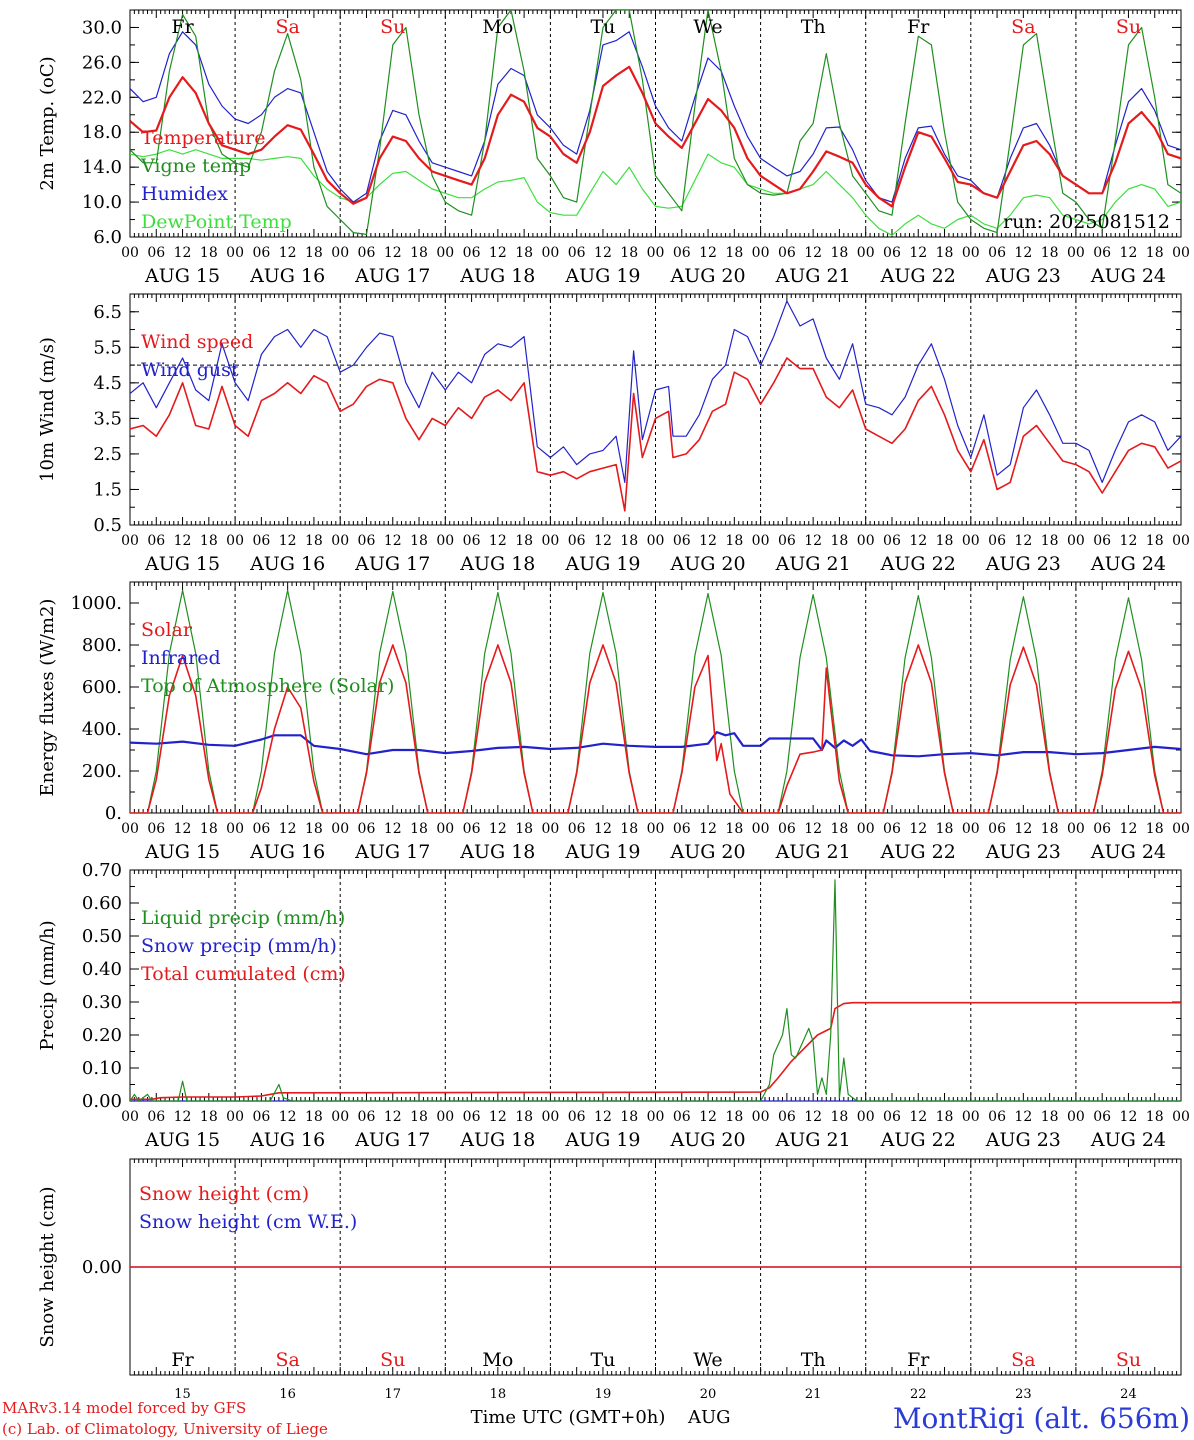  What do you see at coordinates (107, 454) in the screenshot?
I see `y-tick-label: 2.5` at bounding box center [107, 454].